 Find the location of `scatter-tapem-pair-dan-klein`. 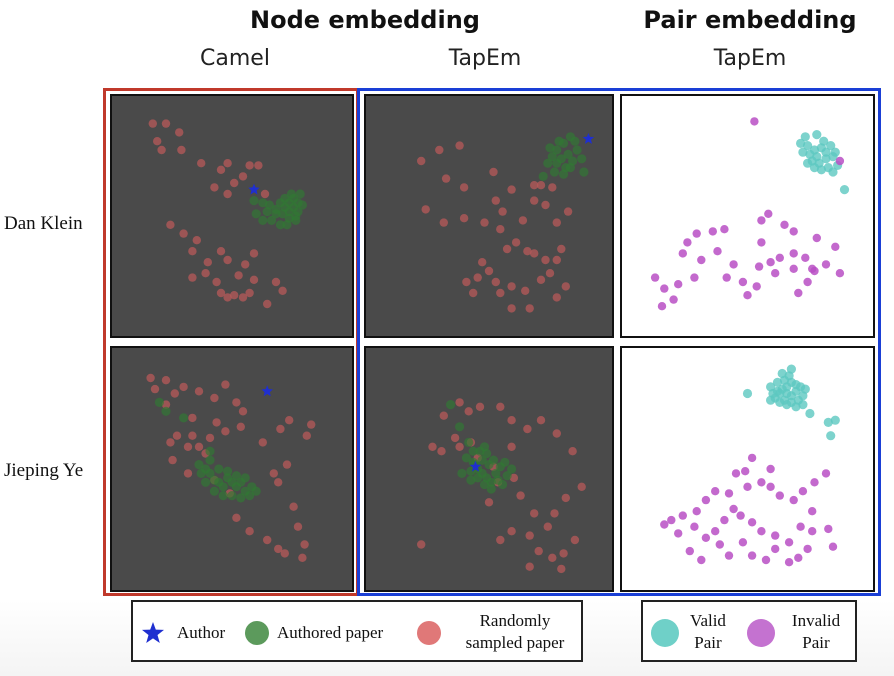

scatter-tapem-pair-dan-klein is located at coordinates (750, 214).